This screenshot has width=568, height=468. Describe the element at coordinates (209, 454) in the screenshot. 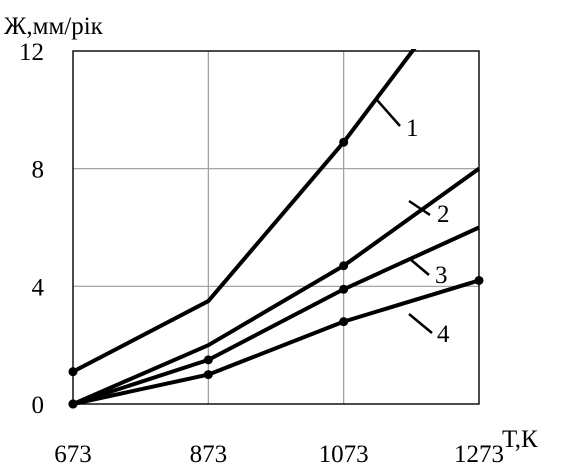

I see `x-tick-label: 873` at that location.